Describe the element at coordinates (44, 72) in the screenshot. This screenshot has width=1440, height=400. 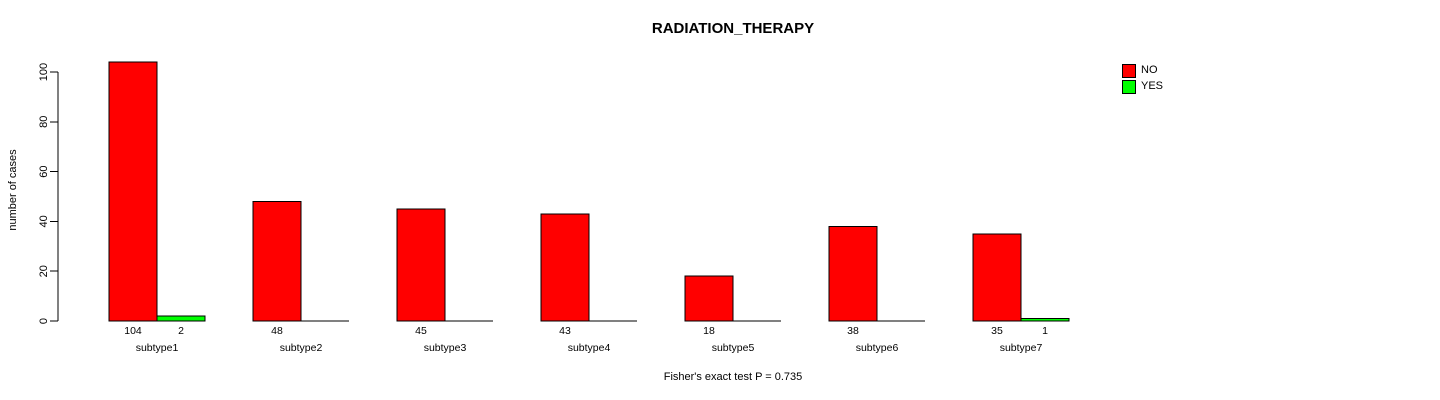
I see `y-axis-tick-label: 100` at that location.